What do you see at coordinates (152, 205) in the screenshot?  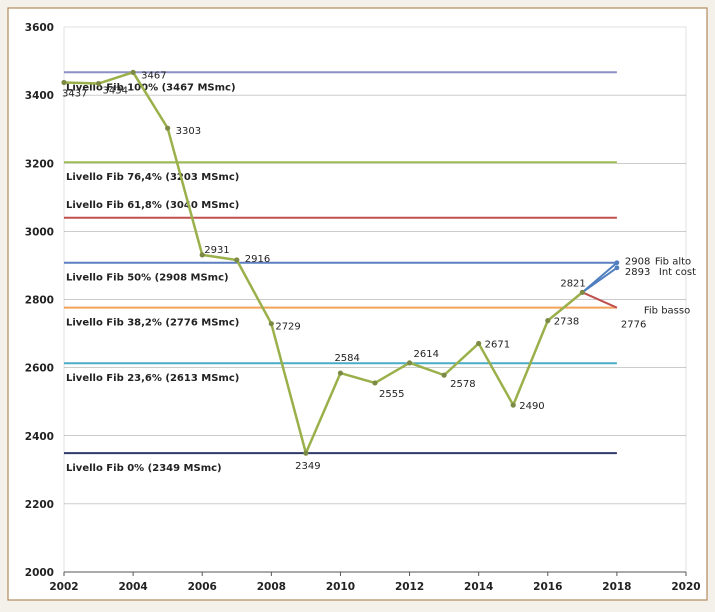 I see `fib-level-label-2: Livello Fib 61,8% (3040 MSmc)` at bounding box center [152, 205].